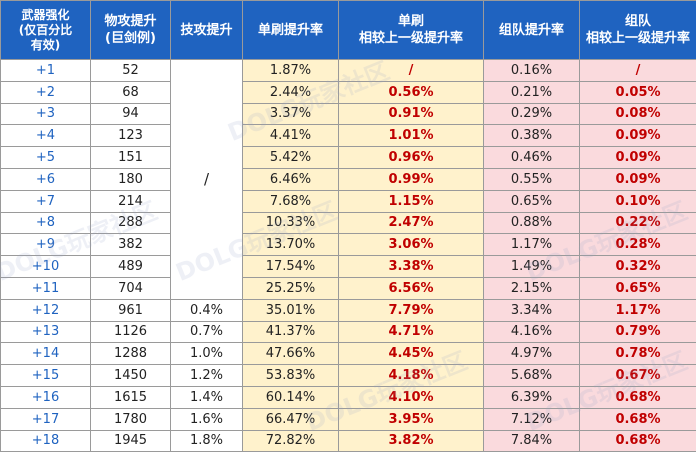 The width and height of the screenshot is (696, 454). I want to click on solo-increment-cell: 1.01%, so click(411, 136).